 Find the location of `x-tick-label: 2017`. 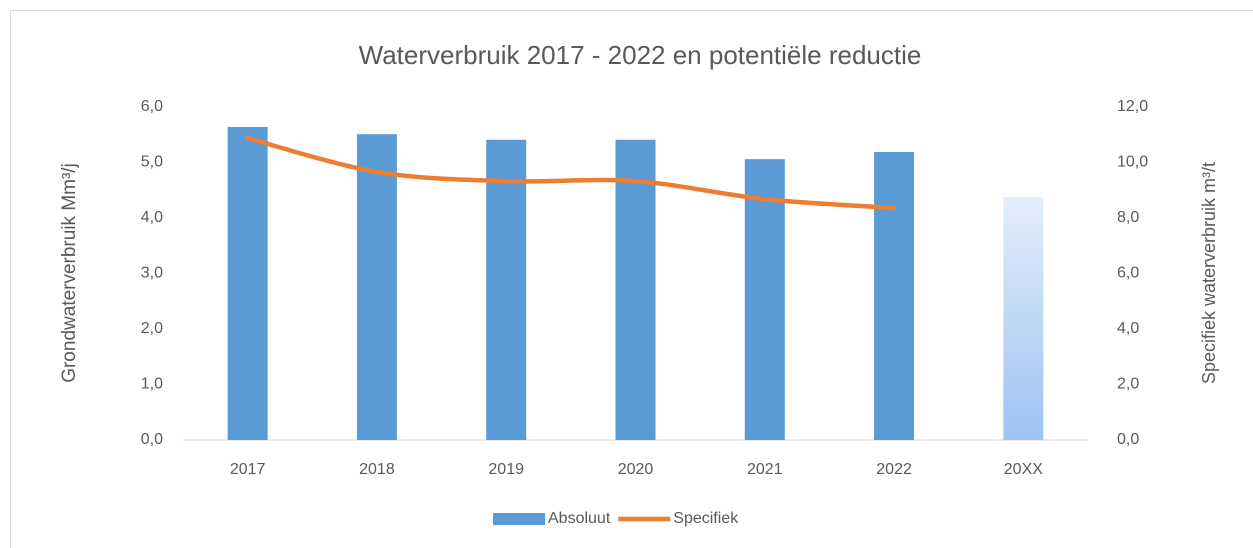

x-tick-label: 2017 is located at coordinates (248, 469).